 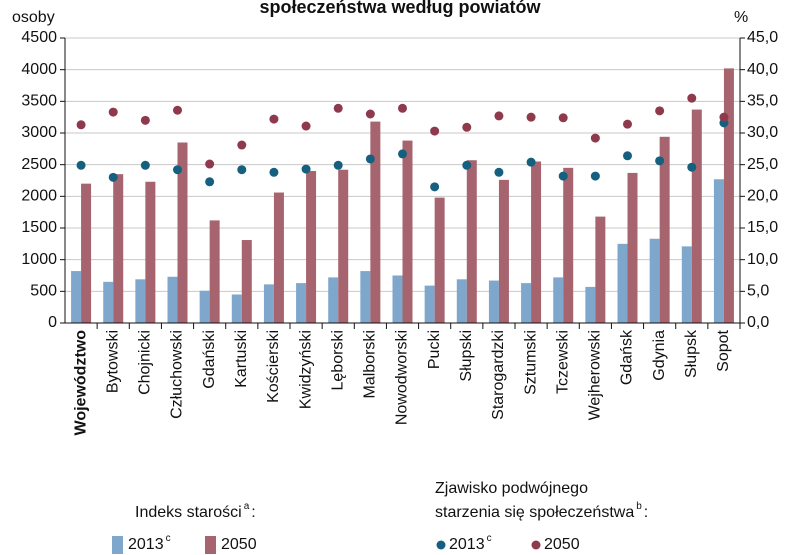 I want to click on legend-label: 2013, so click(x=467, y=544).